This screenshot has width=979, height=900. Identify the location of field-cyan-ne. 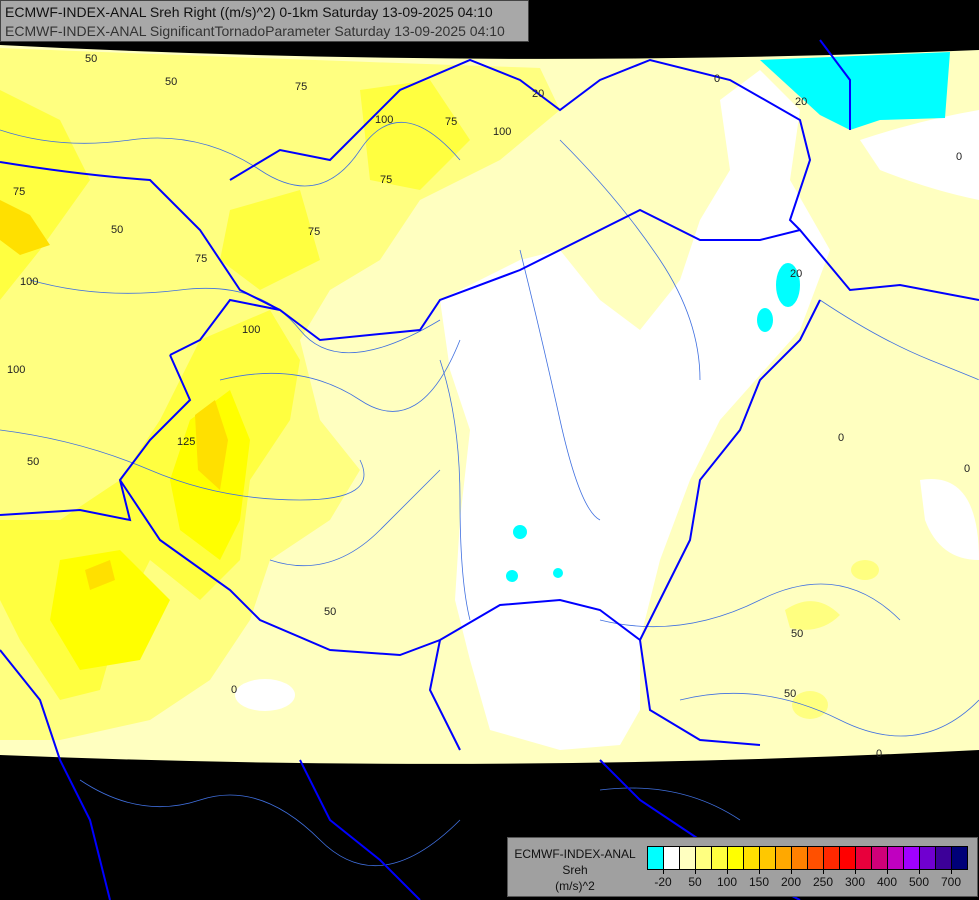
(855, 91).